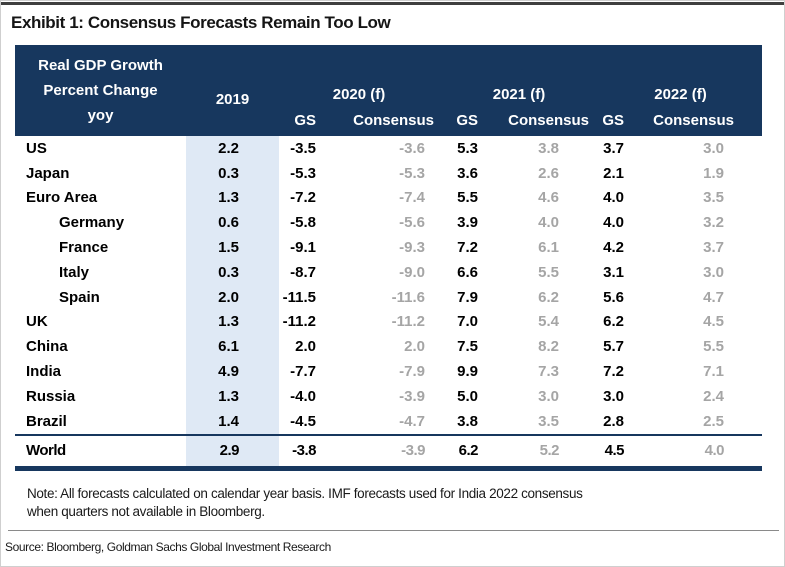 The width and height of the screenshot is (785, 567). What do you see at coordinates (232, 452) in the screenshot?
I see `value-2019: 2.9` at bounding box center [232, 452].